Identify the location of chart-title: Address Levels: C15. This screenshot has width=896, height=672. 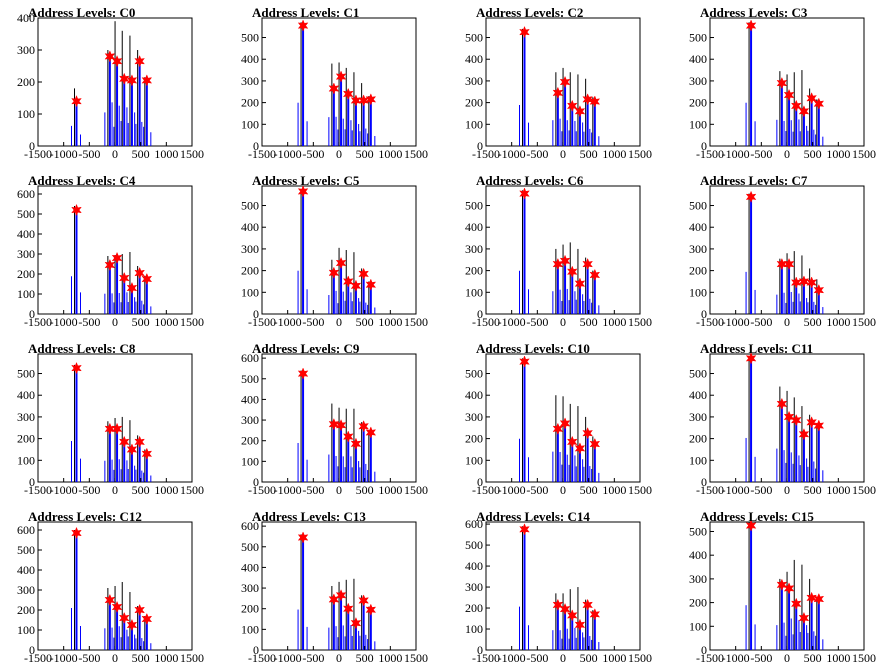
(757, 516).